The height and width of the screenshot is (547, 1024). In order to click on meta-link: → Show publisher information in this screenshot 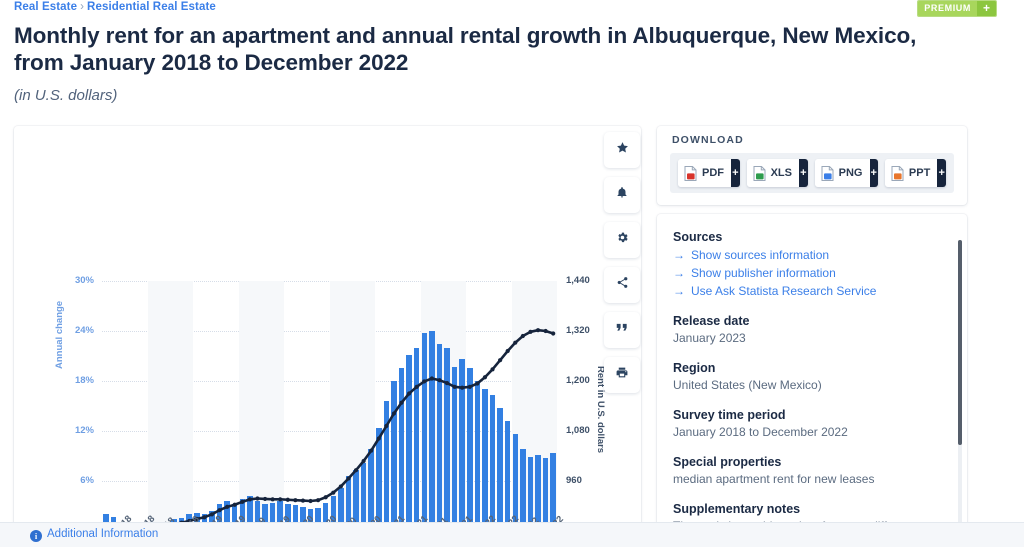, I will do `click(807, 273)`.